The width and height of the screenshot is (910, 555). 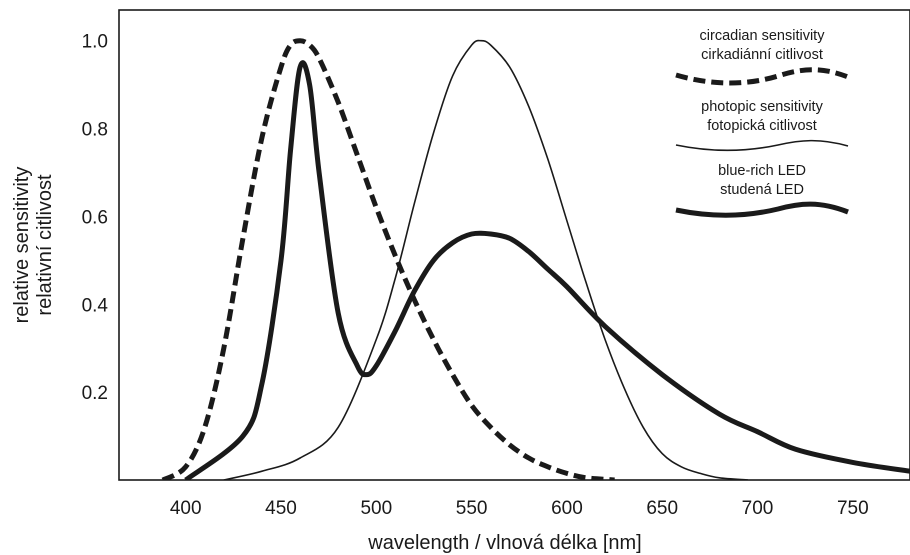 I want to click on y-tick-label-0-8: 0.8, so click(x=95, y=130).